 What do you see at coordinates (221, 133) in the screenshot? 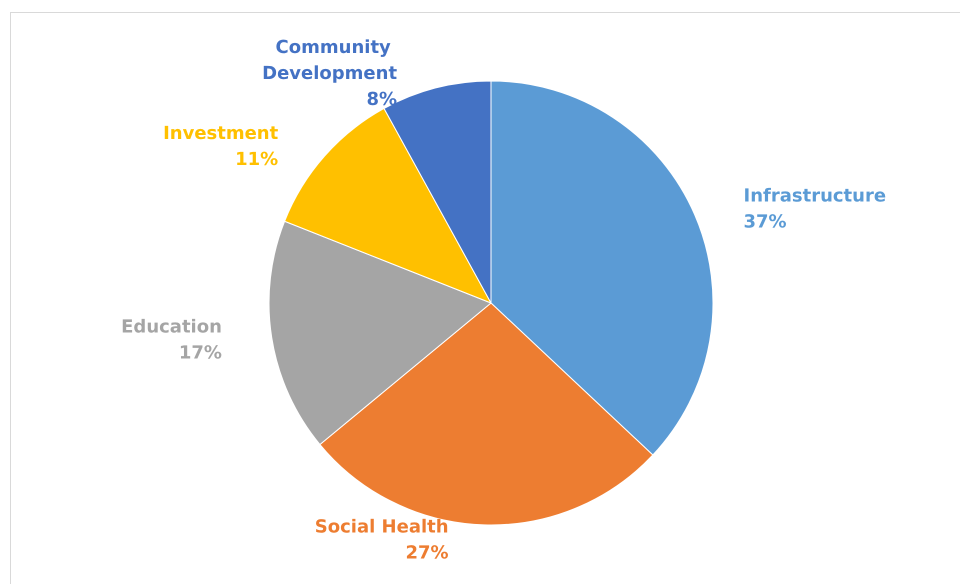
I see `slice-label: Investment` at bounding box center [221, 133].